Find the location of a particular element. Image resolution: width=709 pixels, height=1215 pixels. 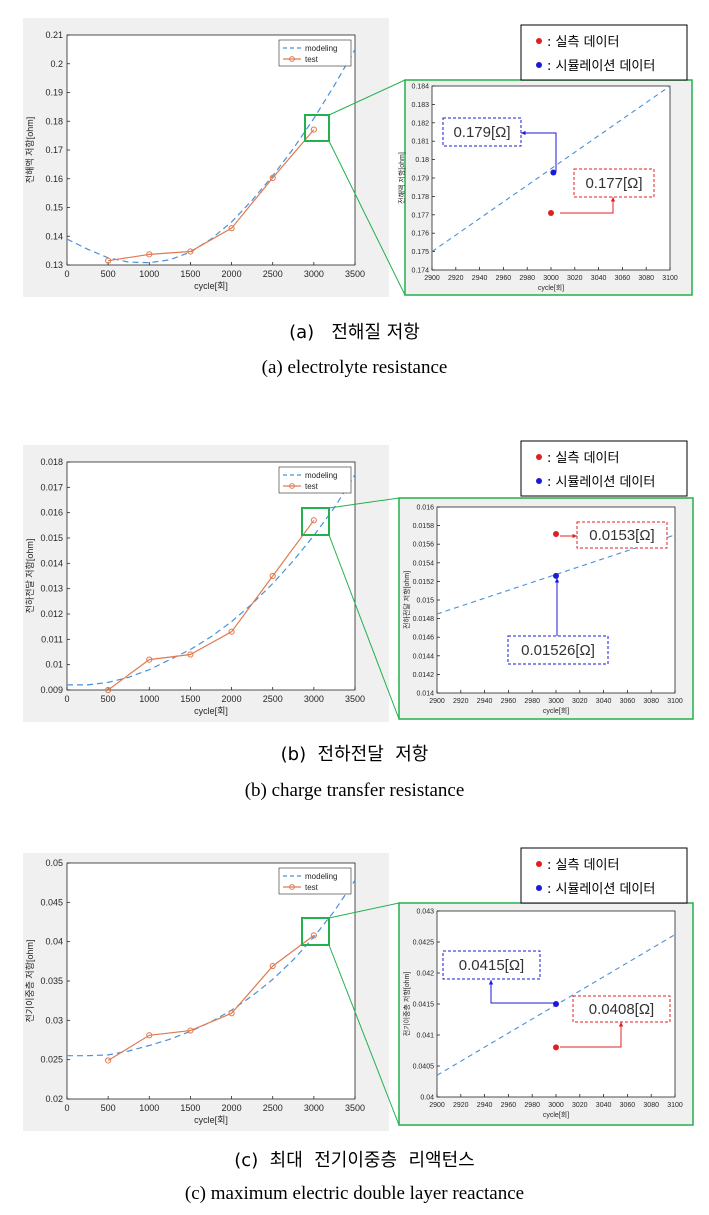

zoom-modeling-line is located at coordinates (551, 169).